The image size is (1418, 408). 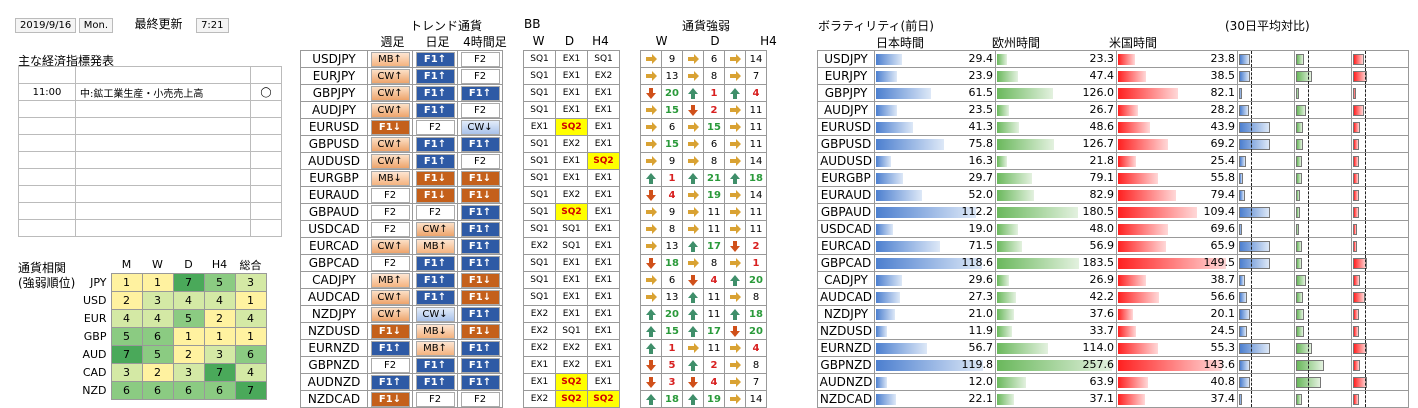 What do you see at coordinates (174, 354) in the screenshot?
I see `corr-row: AUD 7 5 2 3 6` at bounding box center [174, 354].